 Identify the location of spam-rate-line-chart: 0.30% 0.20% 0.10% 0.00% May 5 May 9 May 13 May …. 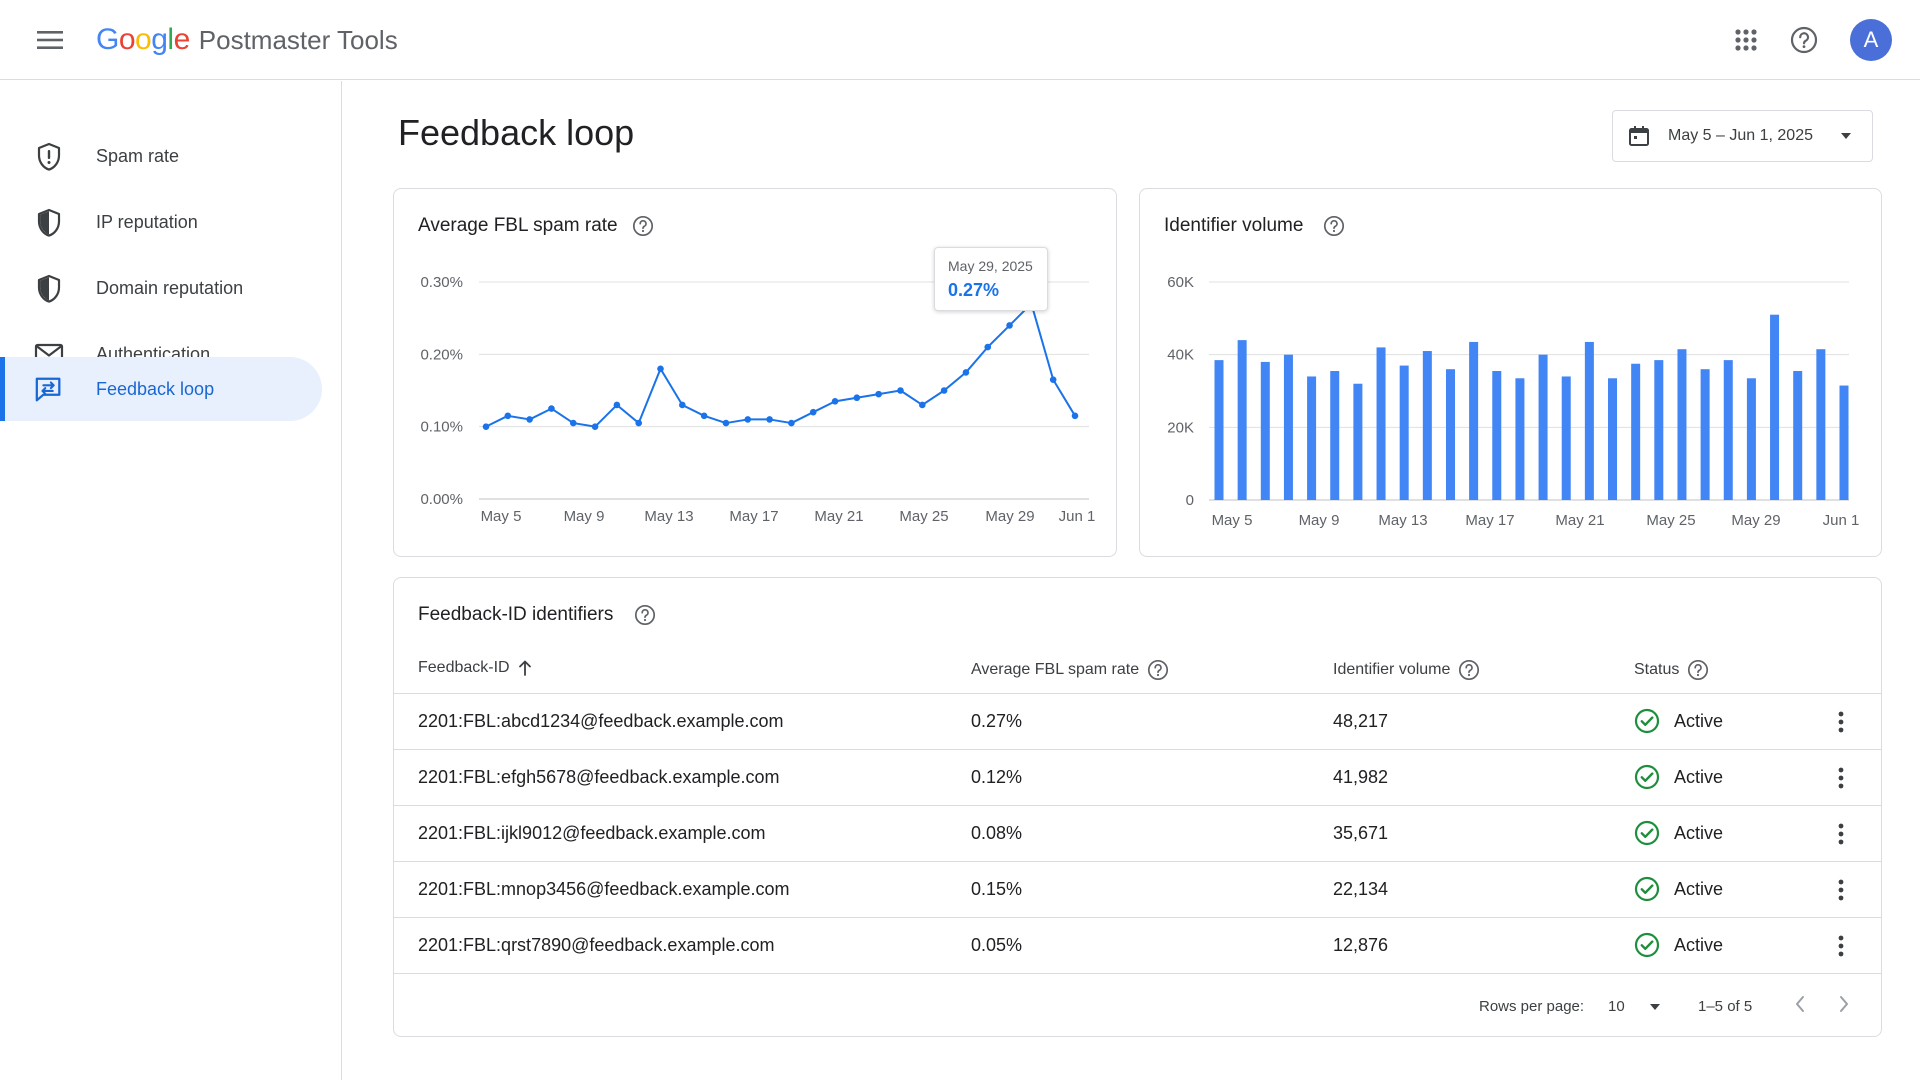
(755, 372).